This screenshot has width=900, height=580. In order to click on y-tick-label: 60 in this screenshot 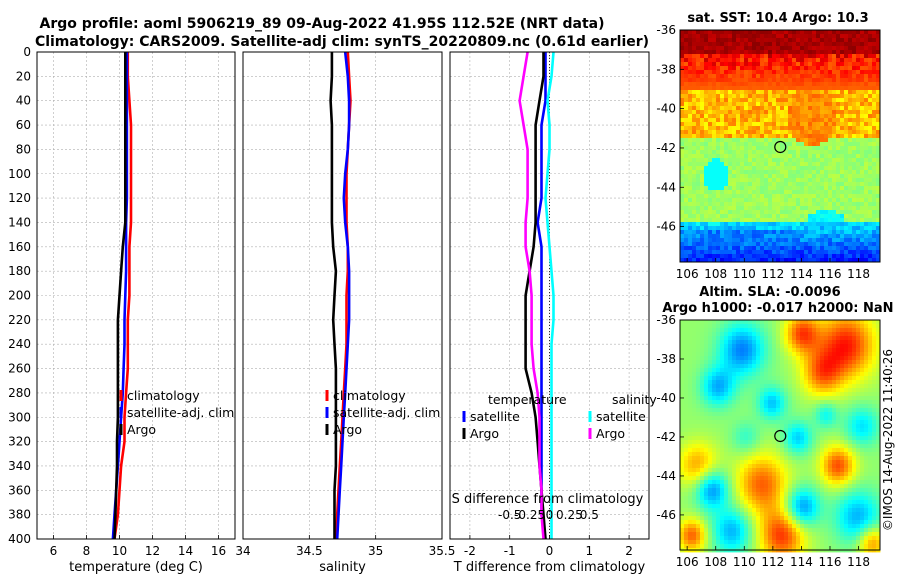, I will do `click(23, 125)`.